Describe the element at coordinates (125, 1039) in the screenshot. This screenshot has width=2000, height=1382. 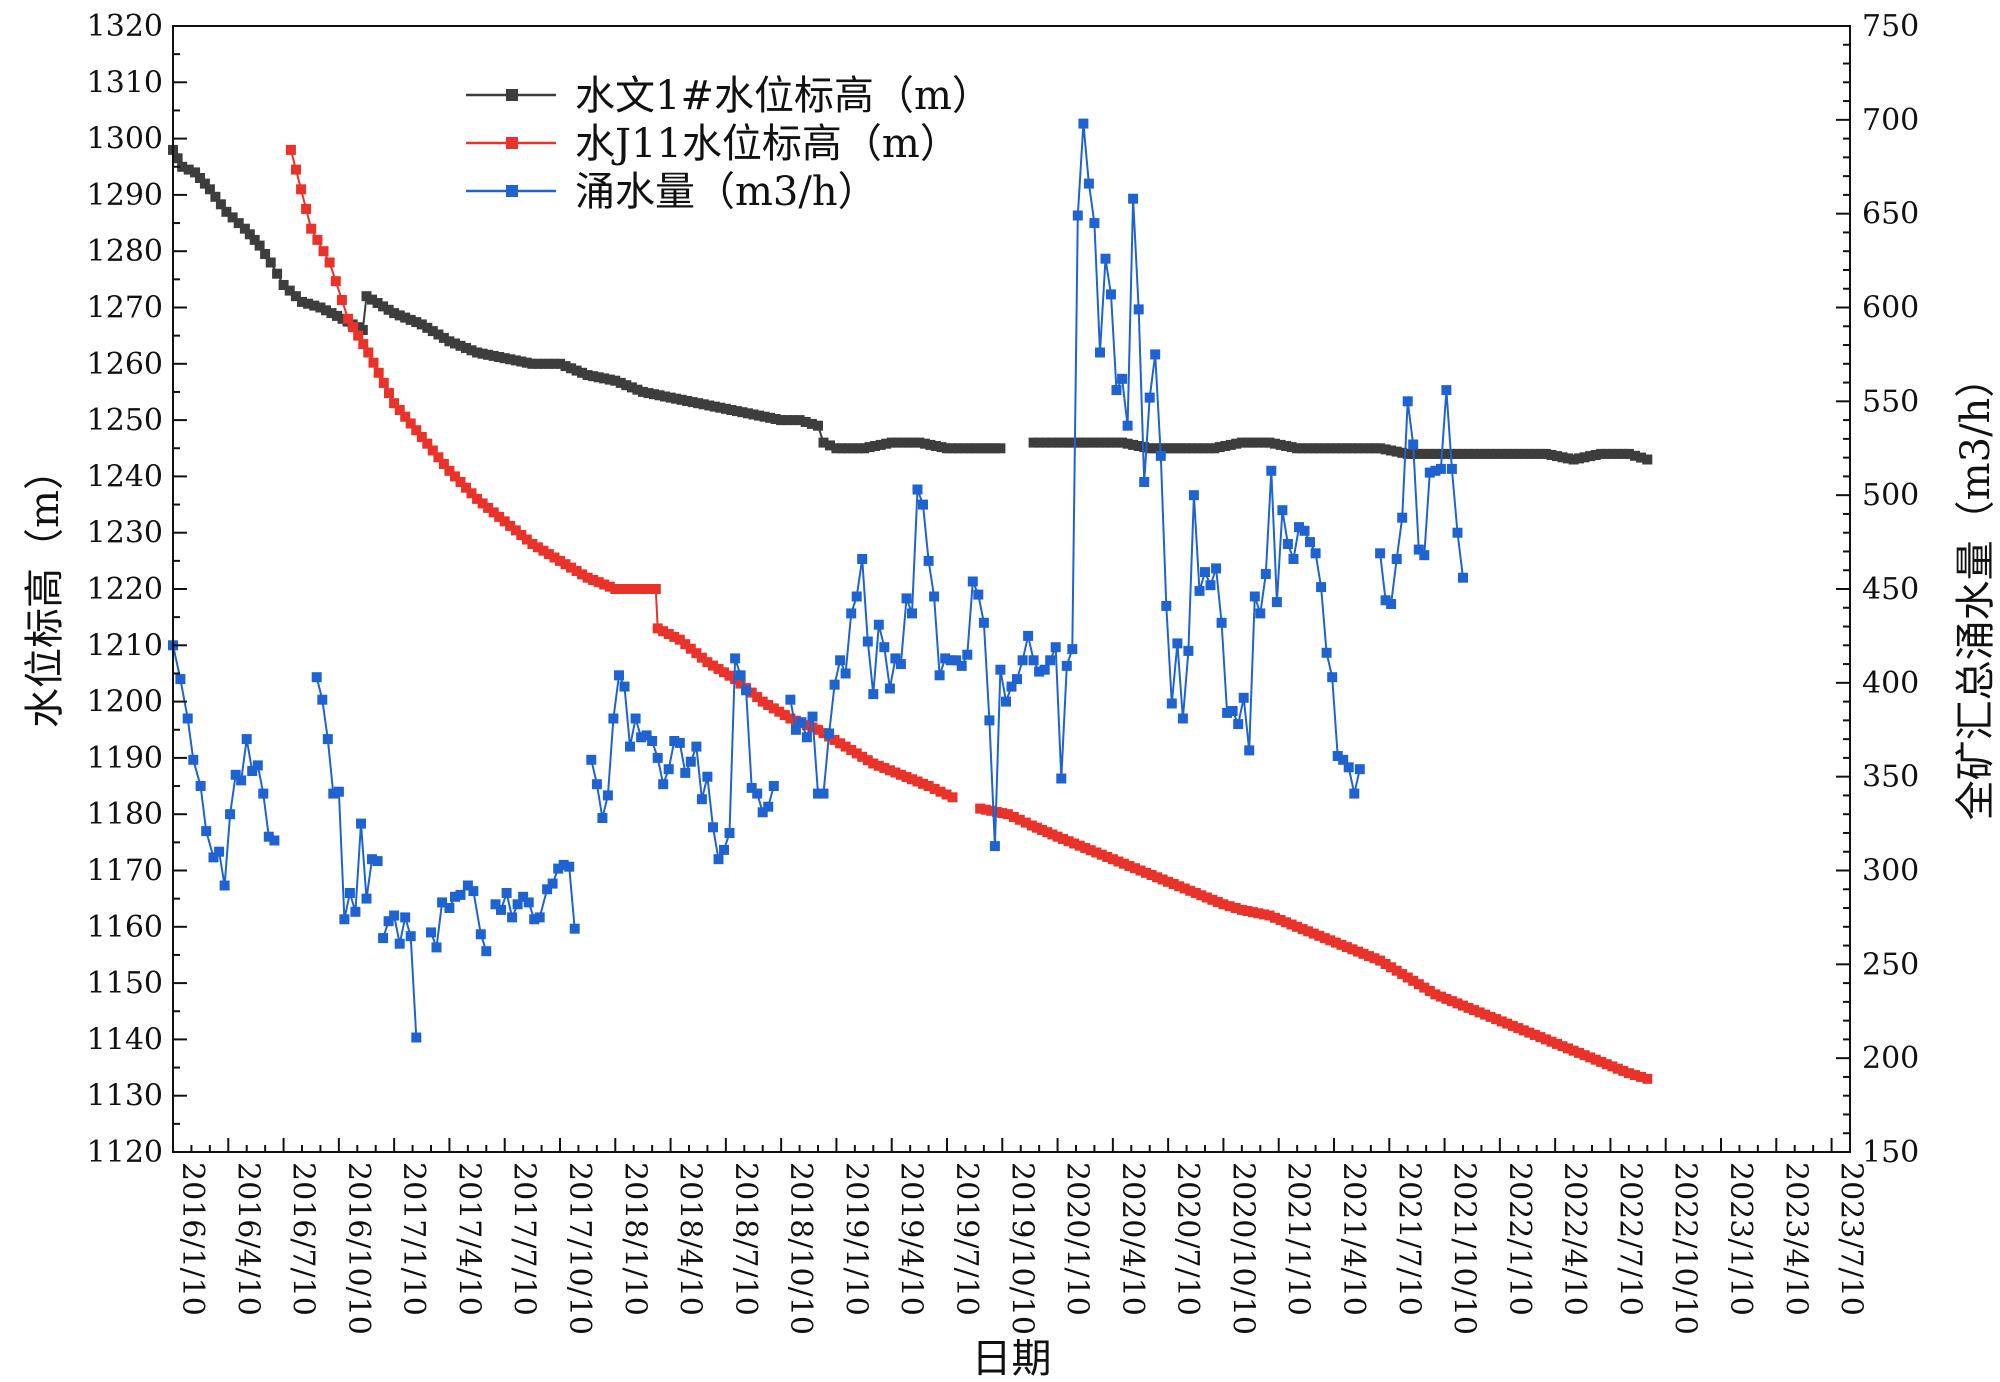
I see `y-left-tick-label: 1140` at that location.